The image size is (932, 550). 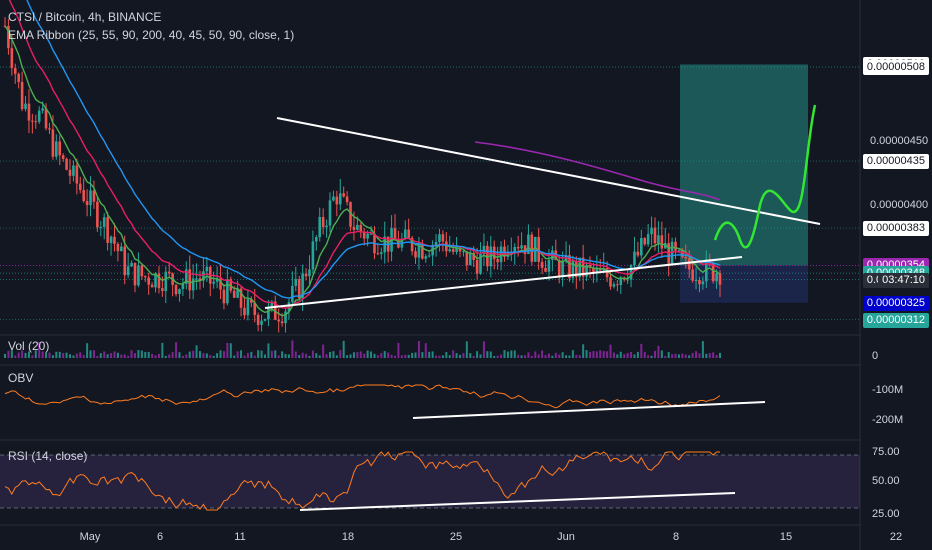 I want to click on price-tag: 0.00000508, so click(x=895, y=67).